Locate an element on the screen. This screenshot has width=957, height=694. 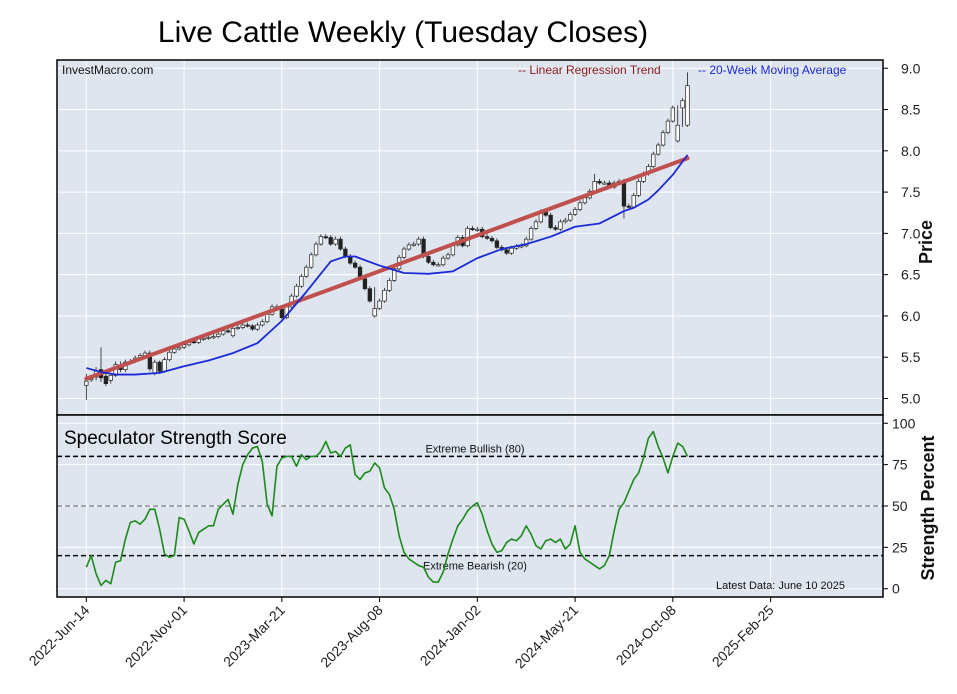
chart-title: Live Cattle Weekly (Tuesday Closes) is located at coordinates (403, 32).